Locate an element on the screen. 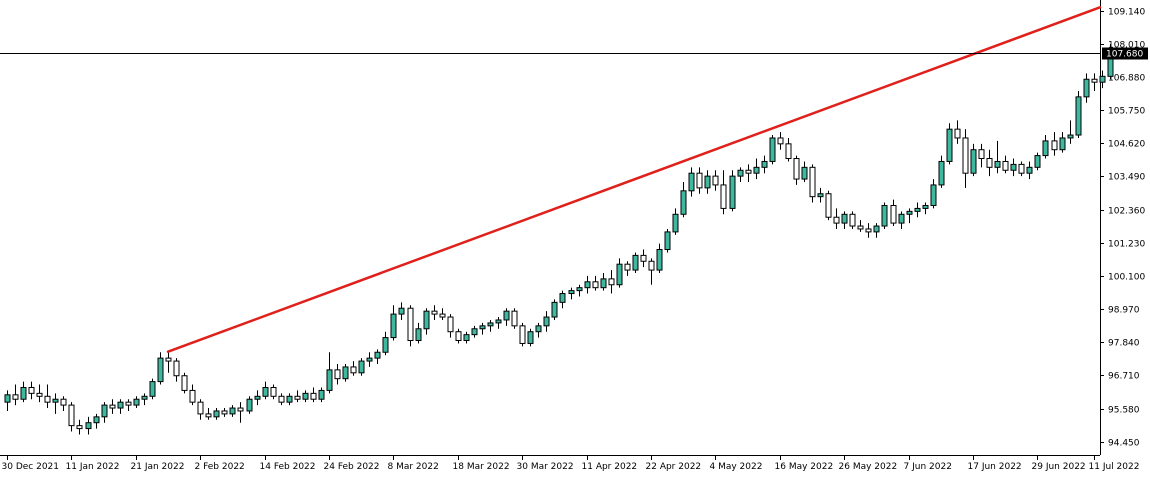 This screenshot has height=478, width=1150. current-price-badge is located at coordinates (1125, 53).